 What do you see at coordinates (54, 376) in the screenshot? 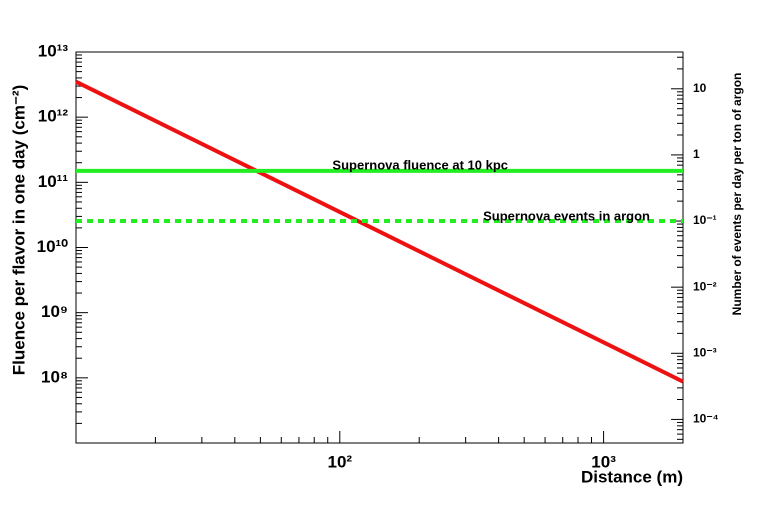
I see `y-tick-label: 10⁸` at bounding box center [54, 376].